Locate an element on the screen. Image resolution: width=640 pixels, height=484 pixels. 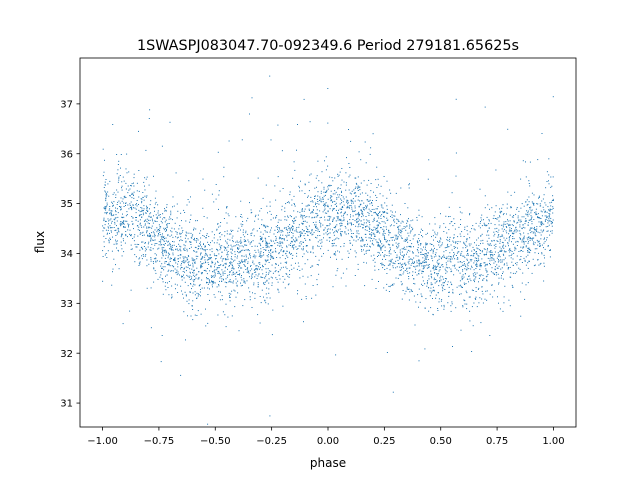
x-tick-label: −0.25 is located at coordinates (271, 441).